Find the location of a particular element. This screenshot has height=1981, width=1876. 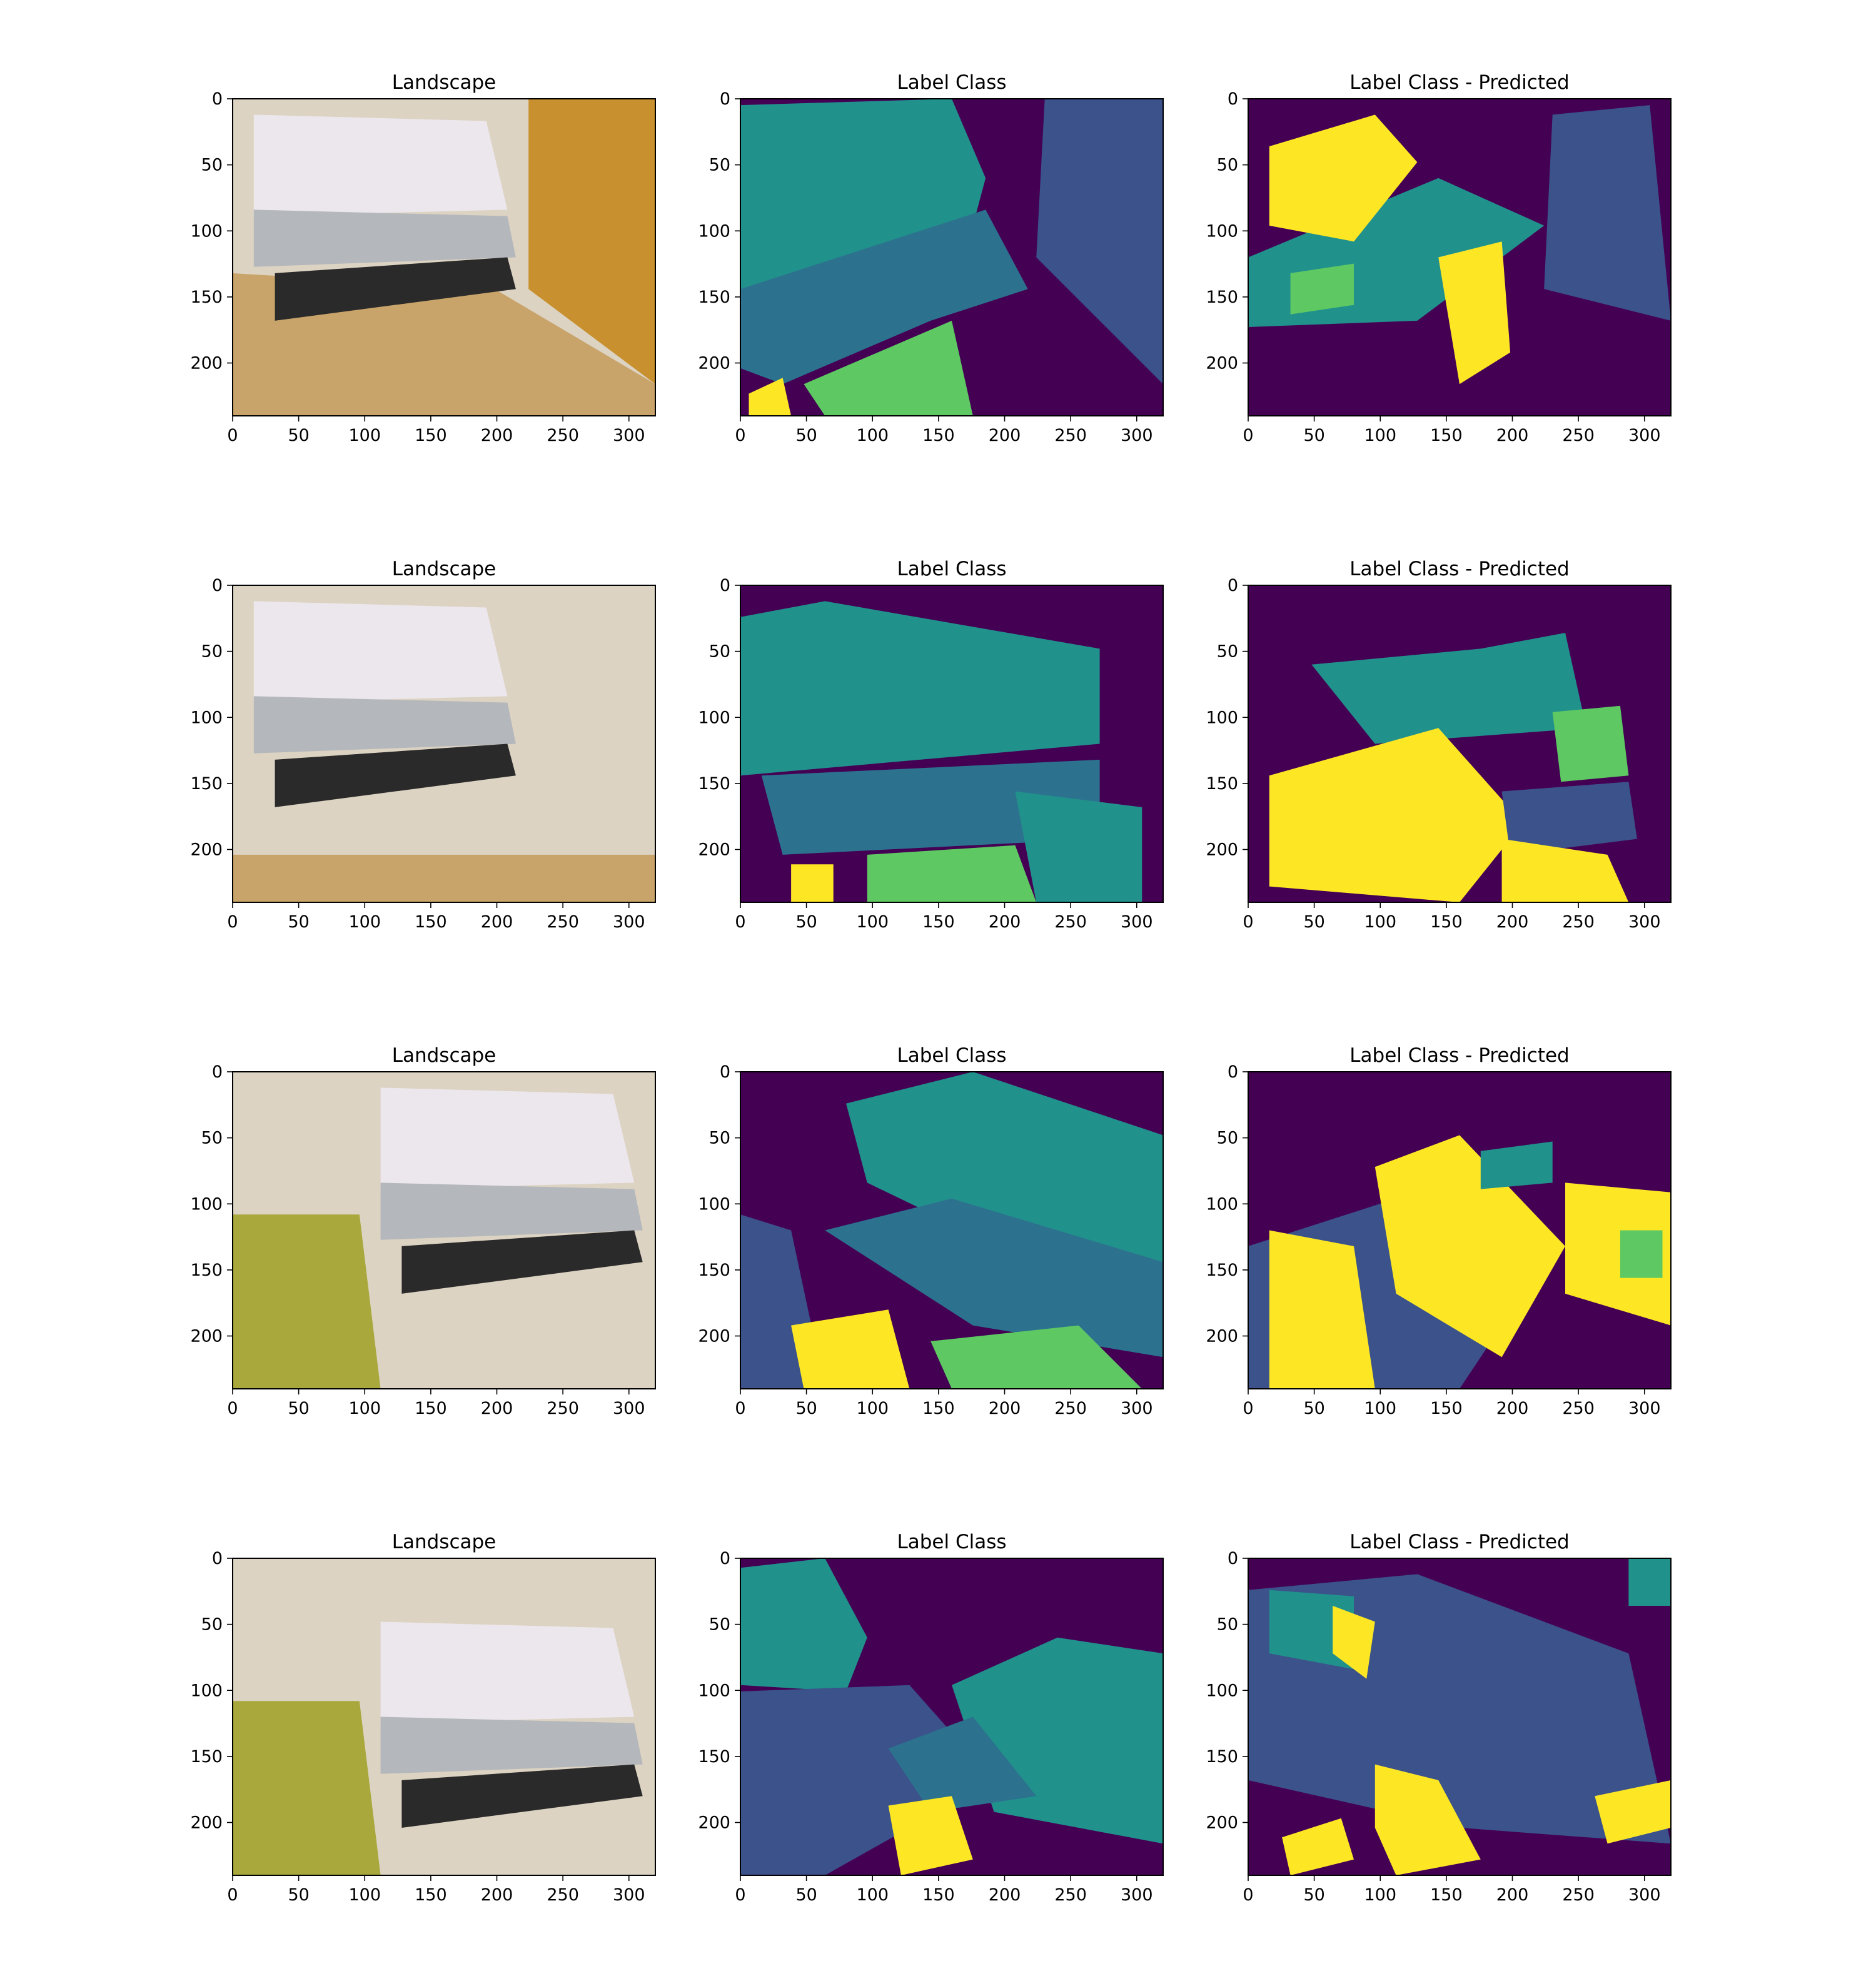

cabinet-region is located at coordinates (591, 242).